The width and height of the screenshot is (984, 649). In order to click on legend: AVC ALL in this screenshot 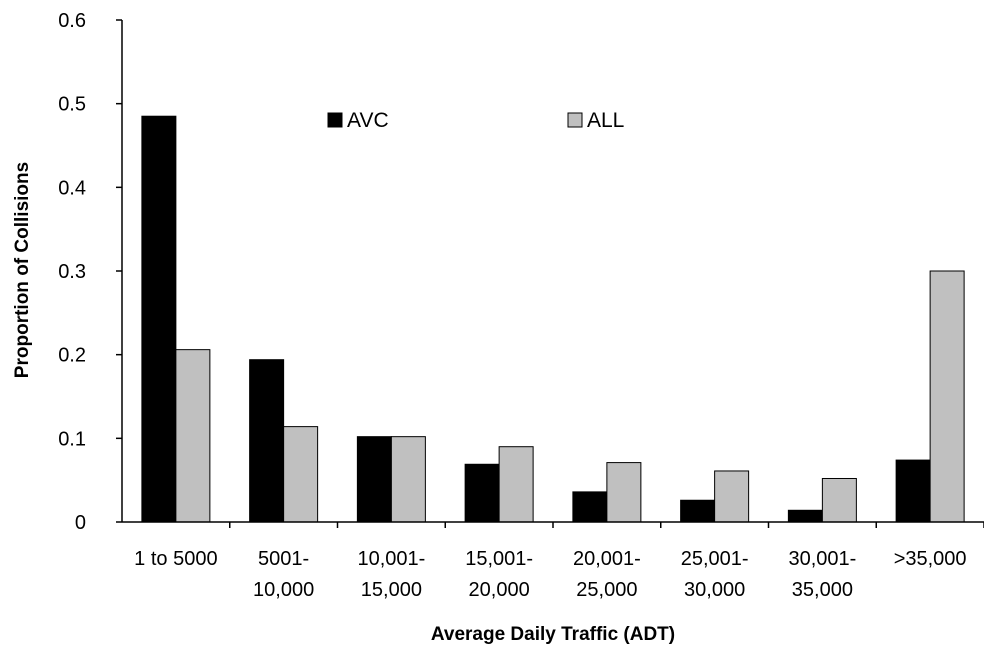, I will do `click(475, 120)`.